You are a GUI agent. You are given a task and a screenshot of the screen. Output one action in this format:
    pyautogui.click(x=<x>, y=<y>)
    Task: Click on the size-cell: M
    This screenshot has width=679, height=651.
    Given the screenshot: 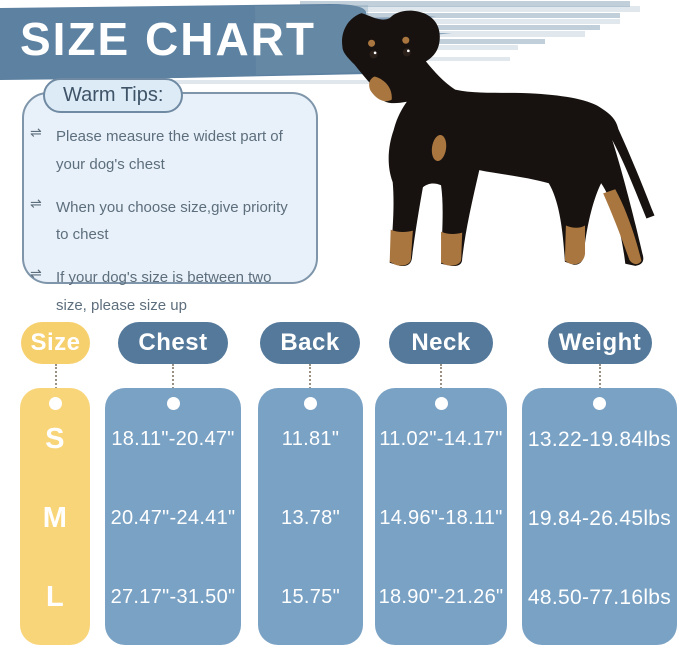 What is the action you would take?
    pyautogui.click(x=55, y=518)
    